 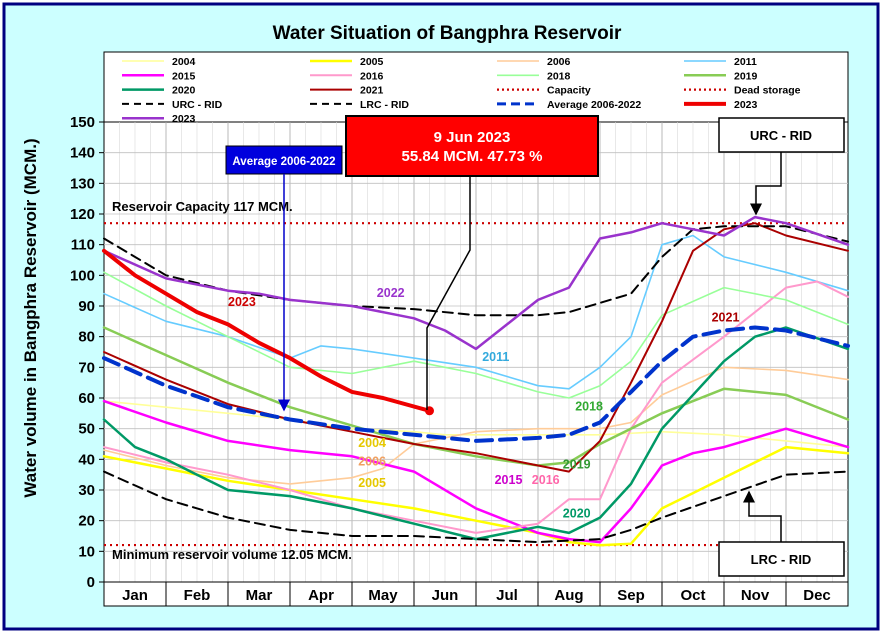 I want to click on y-tick-label: 70, so click(x=86, y=367).